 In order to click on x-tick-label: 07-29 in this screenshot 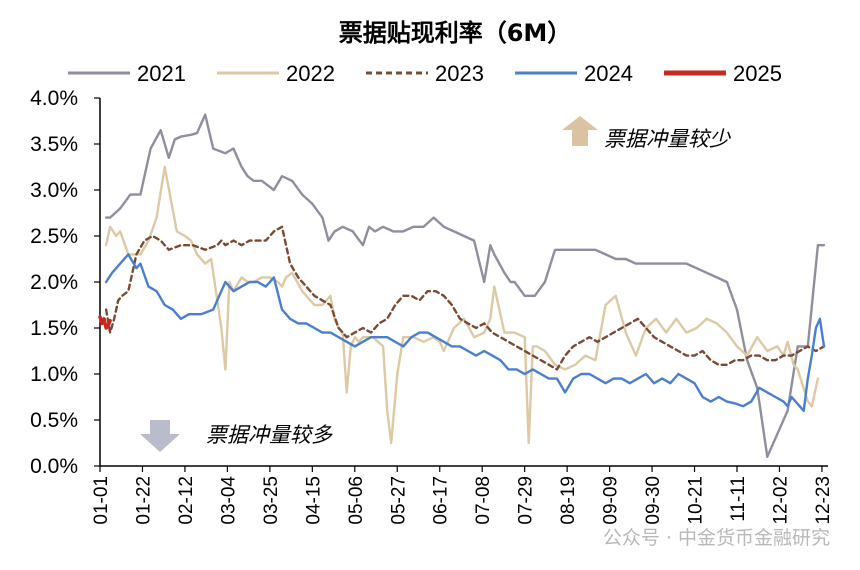, I will do `click(526, 500)`.